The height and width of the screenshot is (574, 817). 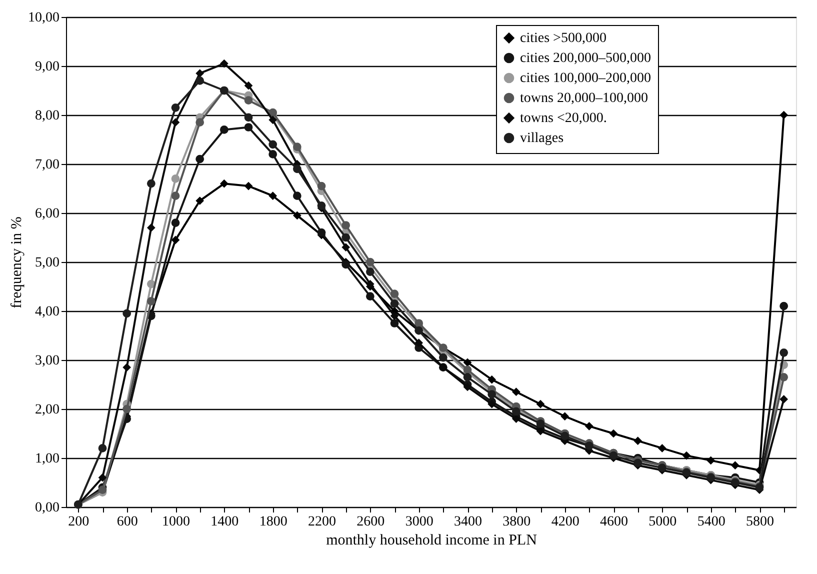 What do you see at coordinates (273, 522) in the screenshot?
I see `x-tick-label: 1800` at bounding box center [273, 522].